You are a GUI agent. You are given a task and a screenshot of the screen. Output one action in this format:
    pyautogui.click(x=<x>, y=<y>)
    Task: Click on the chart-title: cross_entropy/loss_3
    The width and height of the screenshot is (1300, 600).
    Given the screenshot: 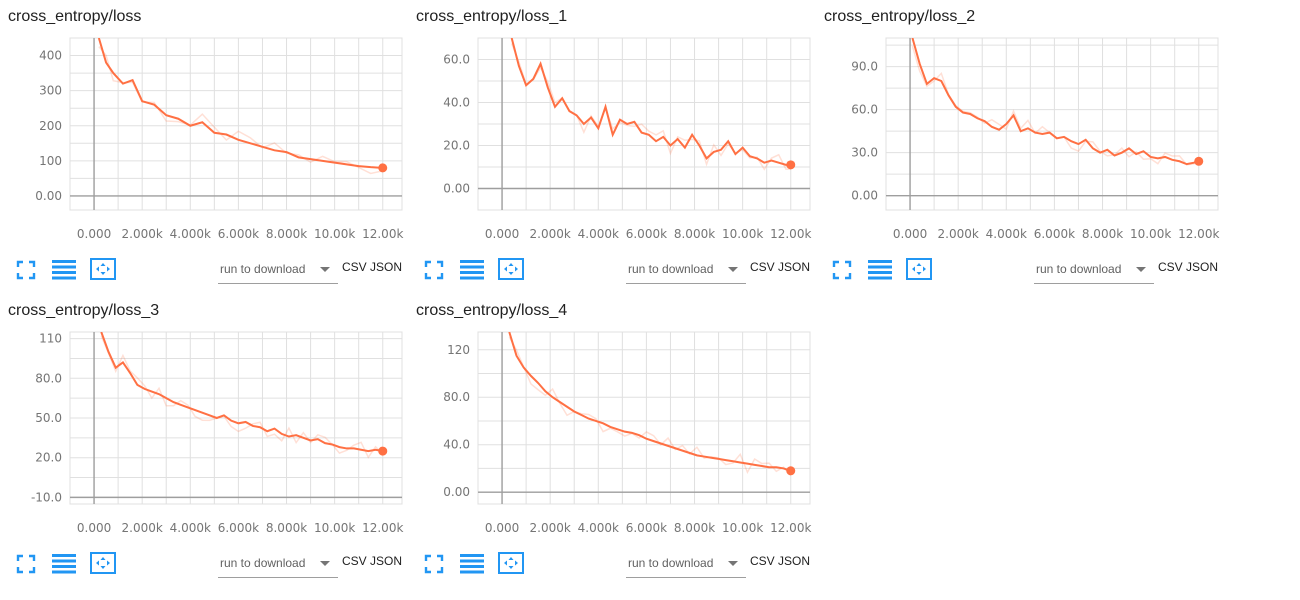 What is the action you would take?
    pyautogui.click(x=84, y=310)
    